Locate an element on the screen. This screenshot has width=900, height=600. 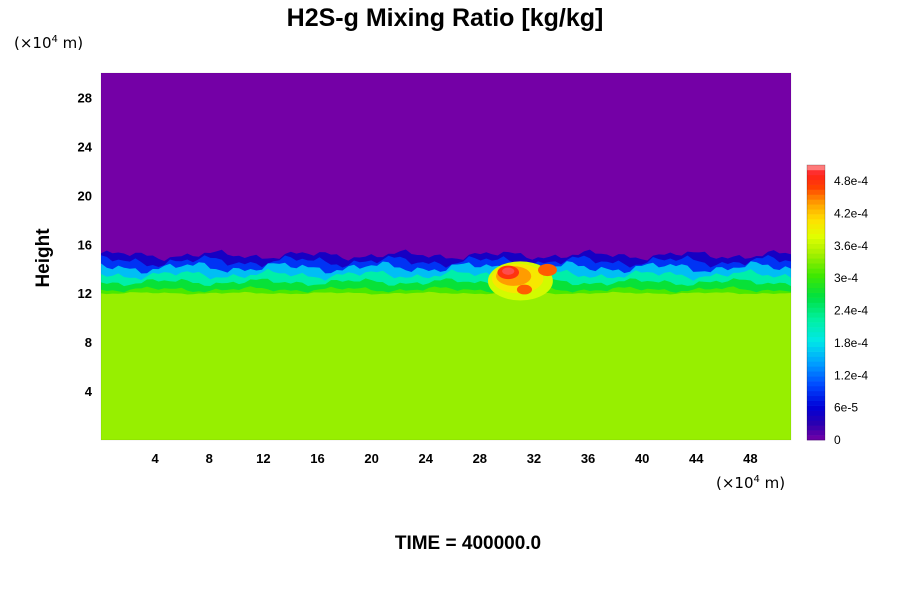
x-tick-label: 40 is located at coordinates (642, 458).